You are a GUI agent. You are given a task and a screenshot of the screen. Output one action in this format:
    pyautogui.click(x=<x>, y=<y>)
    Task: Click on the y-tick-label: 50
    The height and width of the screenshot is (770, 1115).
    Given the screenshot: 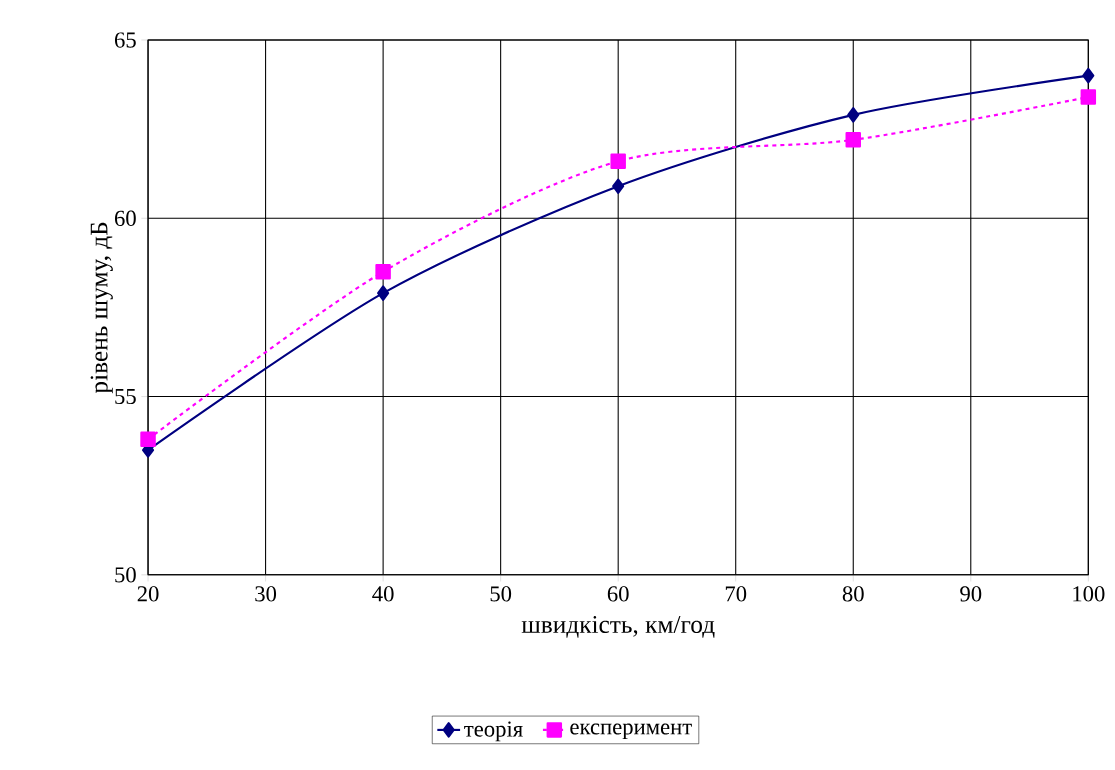 What is the action you would take?
    pyautogui.click(x=125, y=575)
    